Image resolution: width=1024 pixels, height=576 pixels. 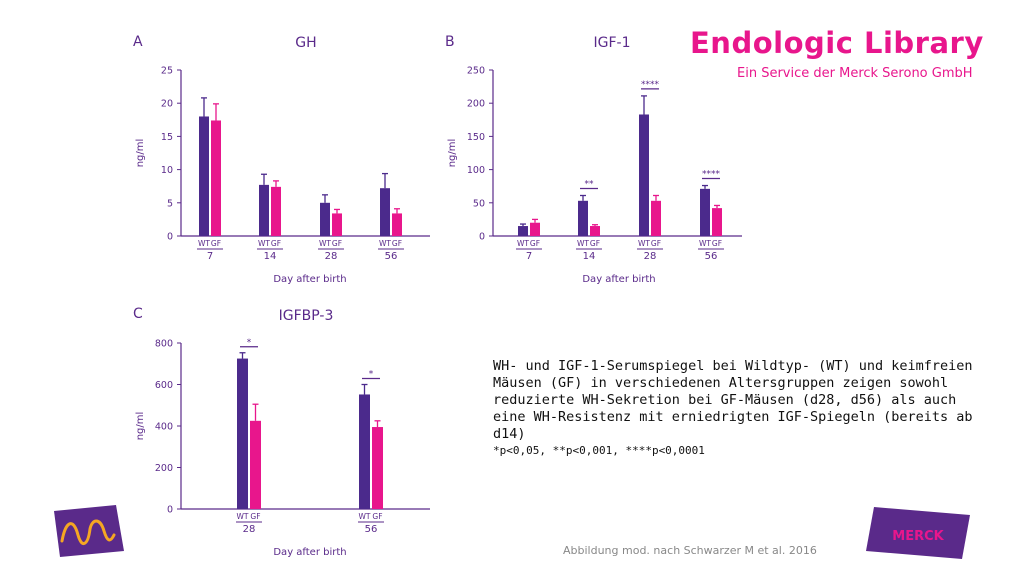 I want to click on significance-footnote: *p<0,05, **p<0,001, ****p<0,0001, so click(x=599, y=450).